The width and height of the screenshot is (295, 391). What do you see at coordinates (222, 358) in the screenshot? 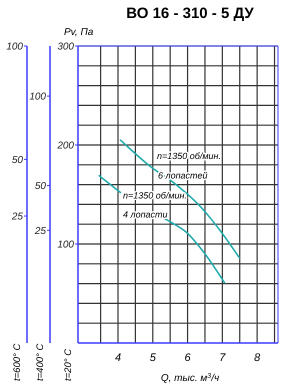
I see `x-tick-label: 7` at bounding box center [222, 358].